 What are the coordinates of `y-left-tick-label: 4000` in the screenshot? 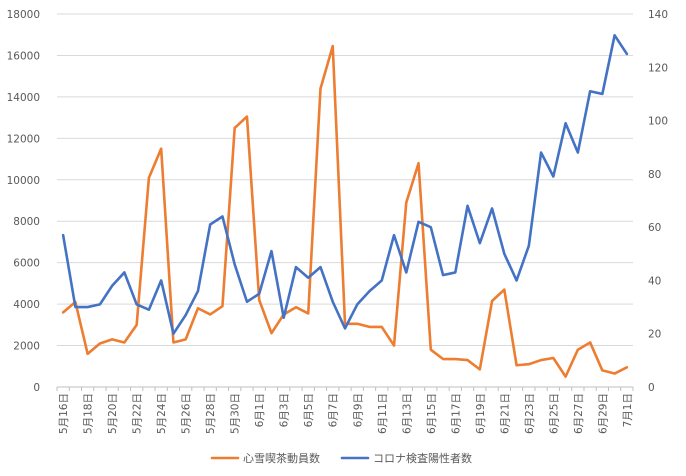 It's located at (26, 305).